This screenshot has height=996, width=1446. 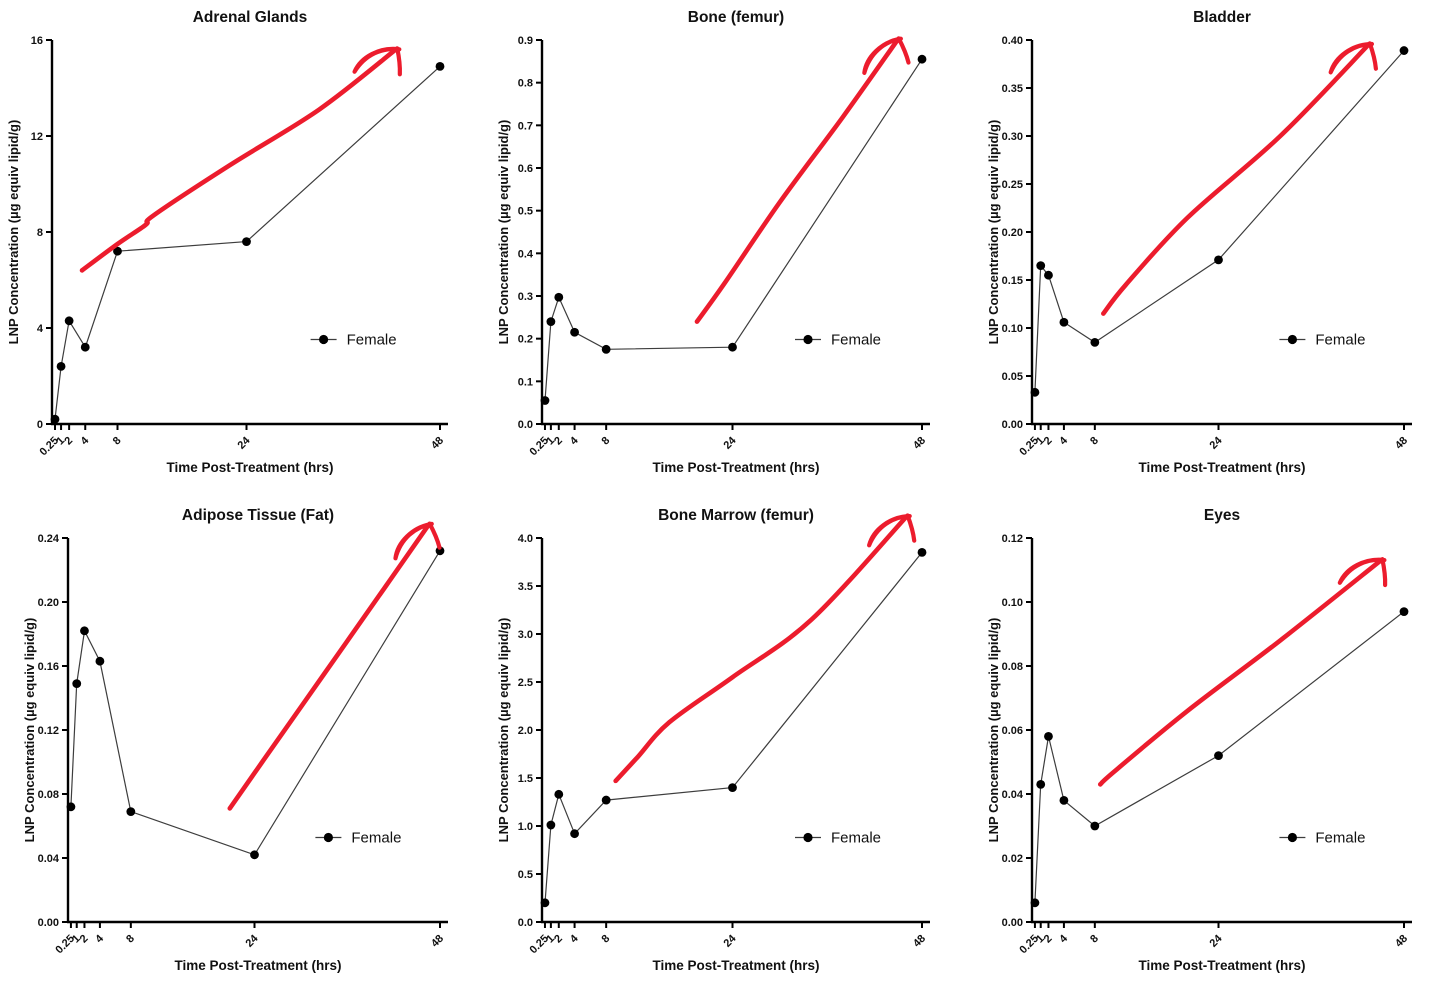 I want to click on y-tick-label: 0.05, so click(x=1012, y=377).